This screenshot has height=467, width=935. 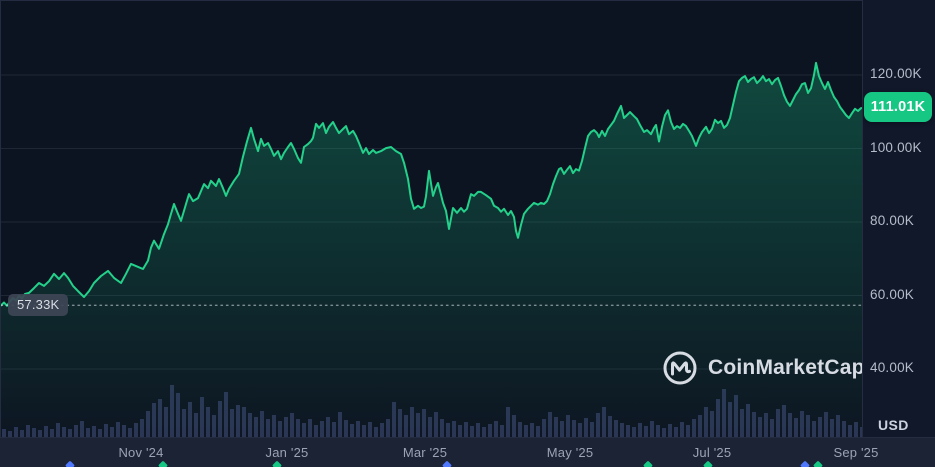 What do you see at coordinates (898, 107) in the screenshot?
I see `current-price-badge: 111.01K` at bounding box center [898, 107].